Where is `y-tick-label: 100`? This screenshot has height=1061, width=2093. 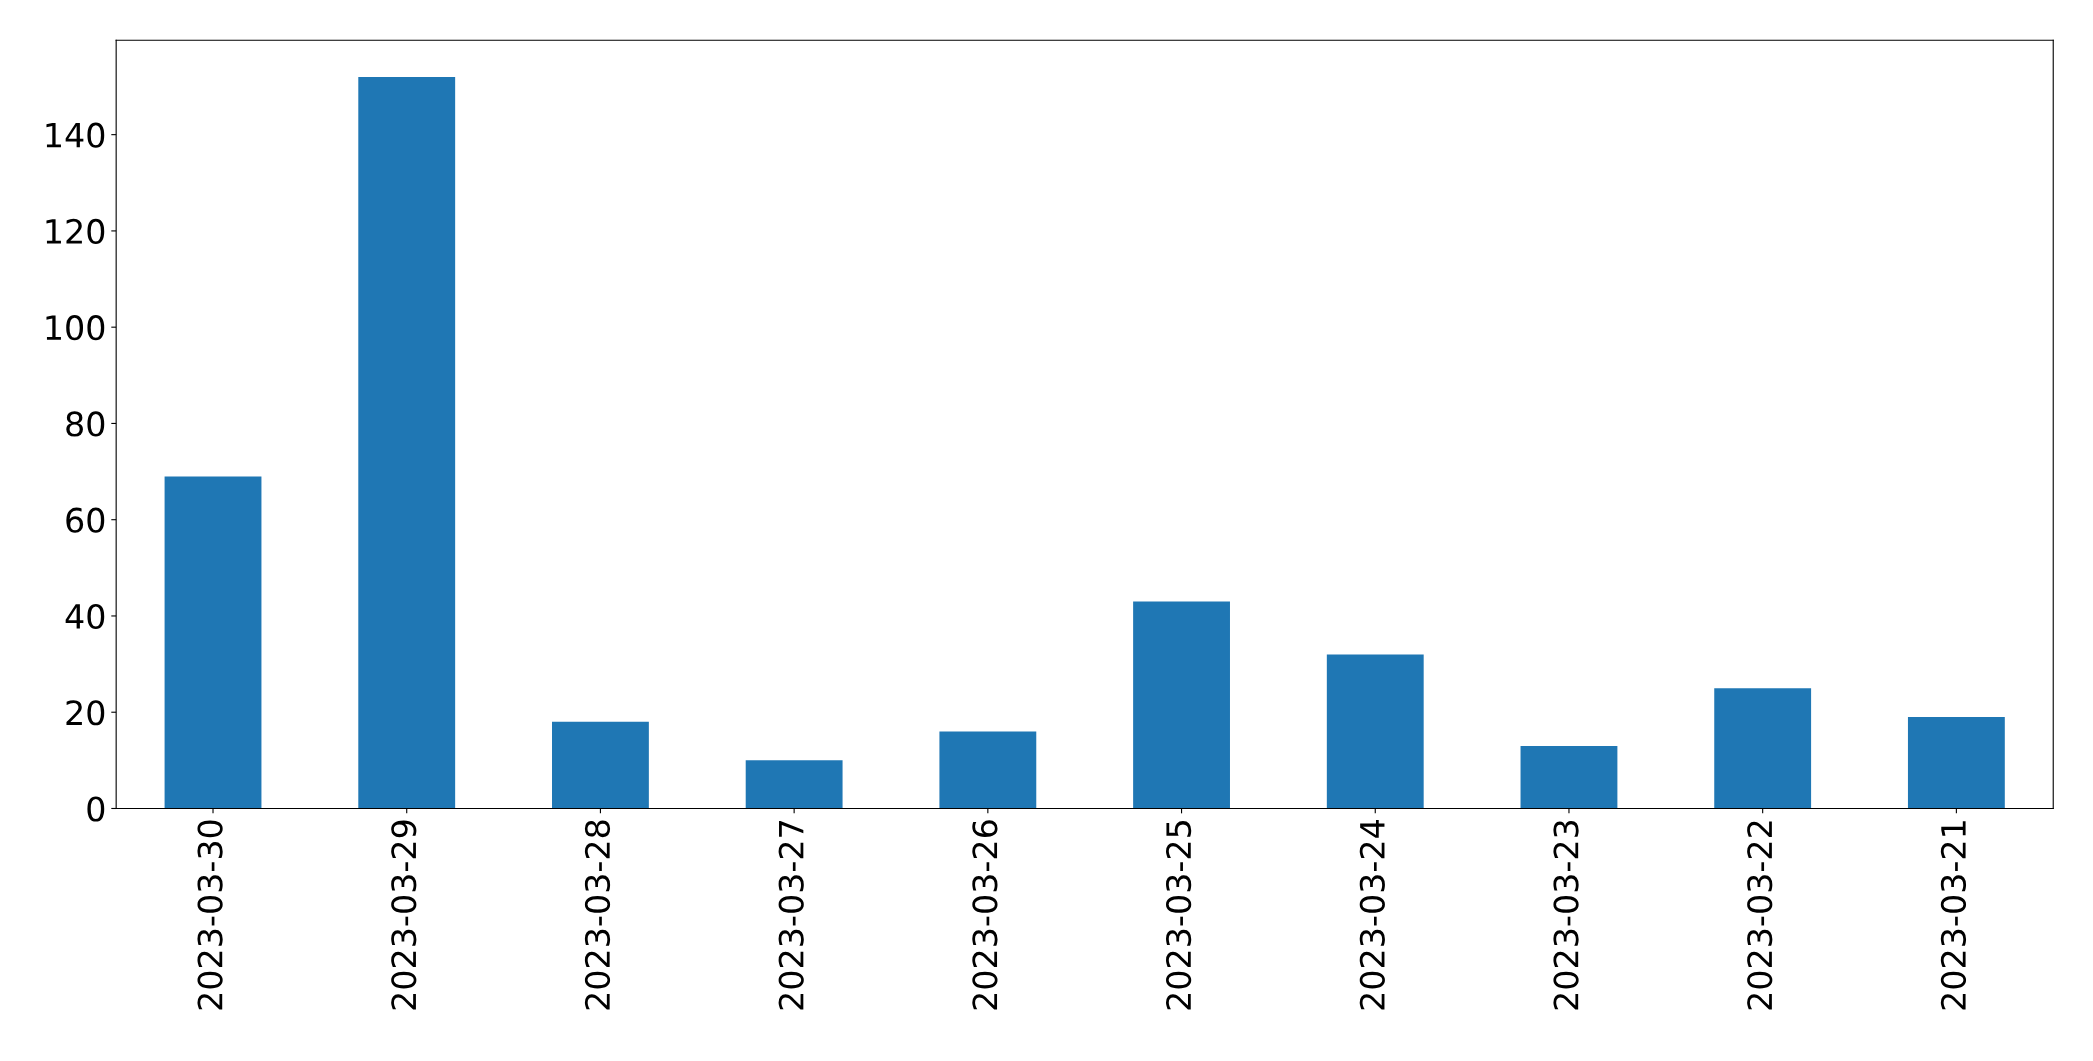 y-tick-label: 100 is located at coordinates (75, 328).